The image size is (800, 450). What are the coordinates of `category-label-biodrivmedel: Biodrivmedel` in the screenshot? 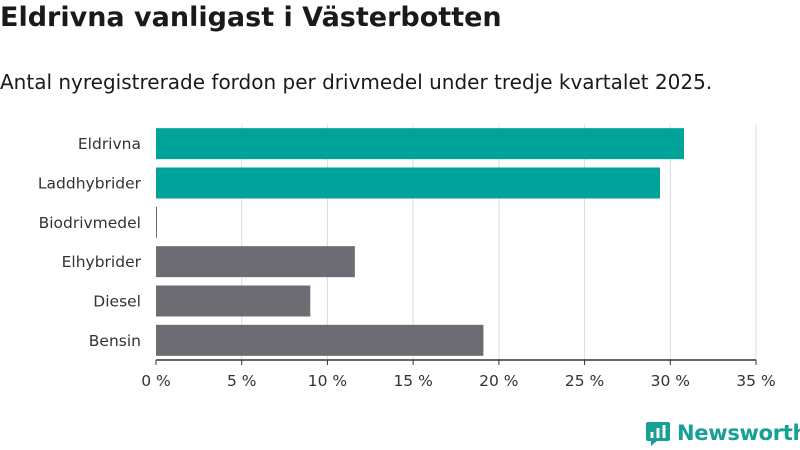 It's located at (90, 223).